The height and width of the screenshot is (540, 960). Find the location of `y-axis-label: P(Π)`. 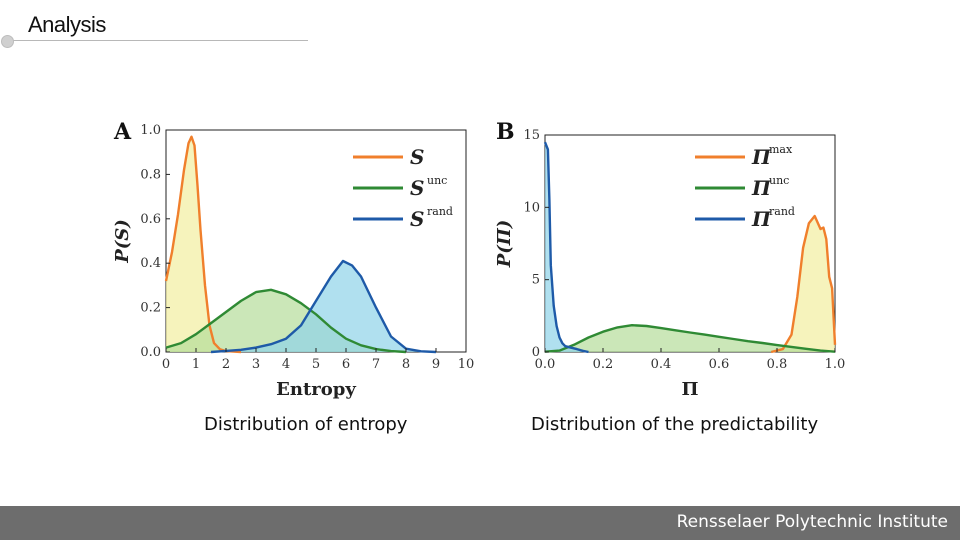

y-axis-label: P(Π) is located at coordinates (504, 244).